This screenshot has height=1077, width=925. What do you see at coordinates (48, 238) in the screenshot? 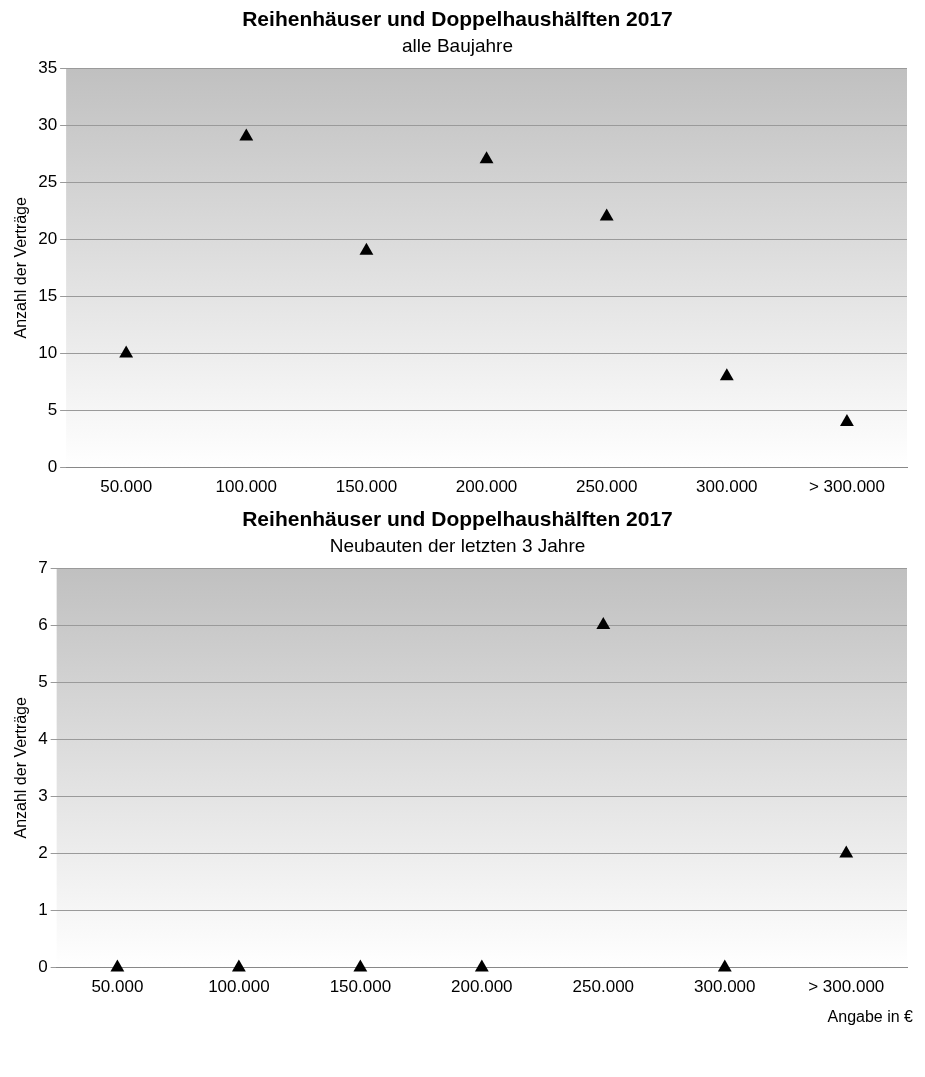
I see `y-tick-label: 20` at bounding box center [48, 238].